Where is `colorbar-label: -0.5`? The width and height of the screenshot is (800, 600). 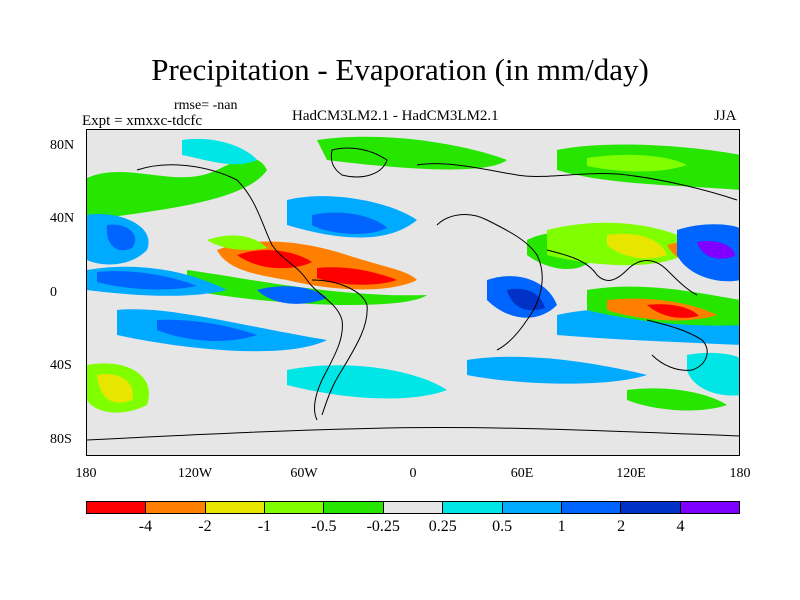
colorbar-label: -0.5 is located at coordinates (324, 526).